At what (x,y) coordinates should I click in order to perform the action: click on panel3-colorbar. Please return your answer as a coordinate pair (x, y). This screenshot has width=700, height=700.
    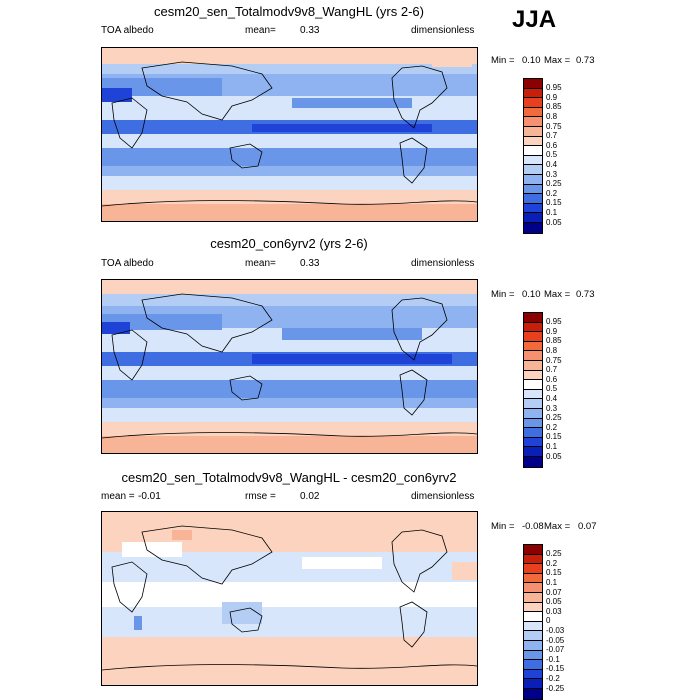
    Looking at the image, I should click on (533, 622).